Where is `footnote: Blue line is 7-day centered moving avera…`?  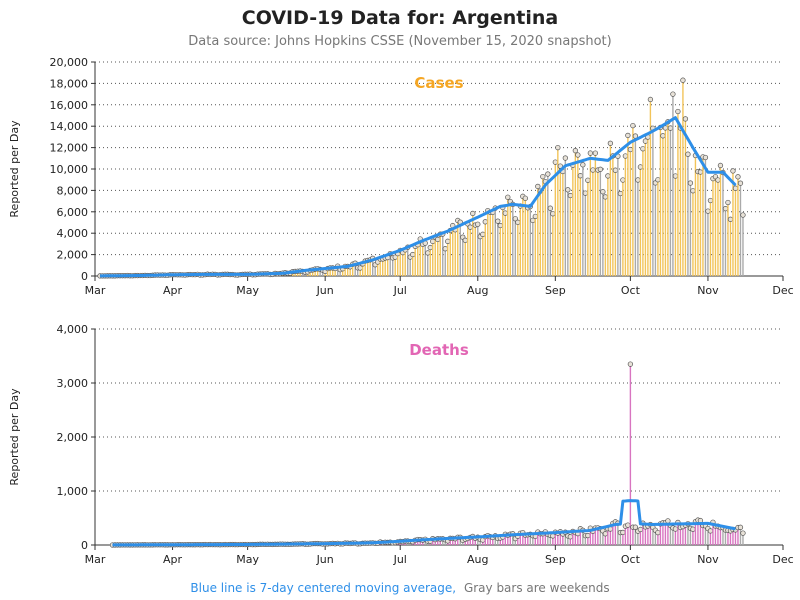
footnote: Blue line is 7-day centered moving avera… is located at coordinates (399, 588).